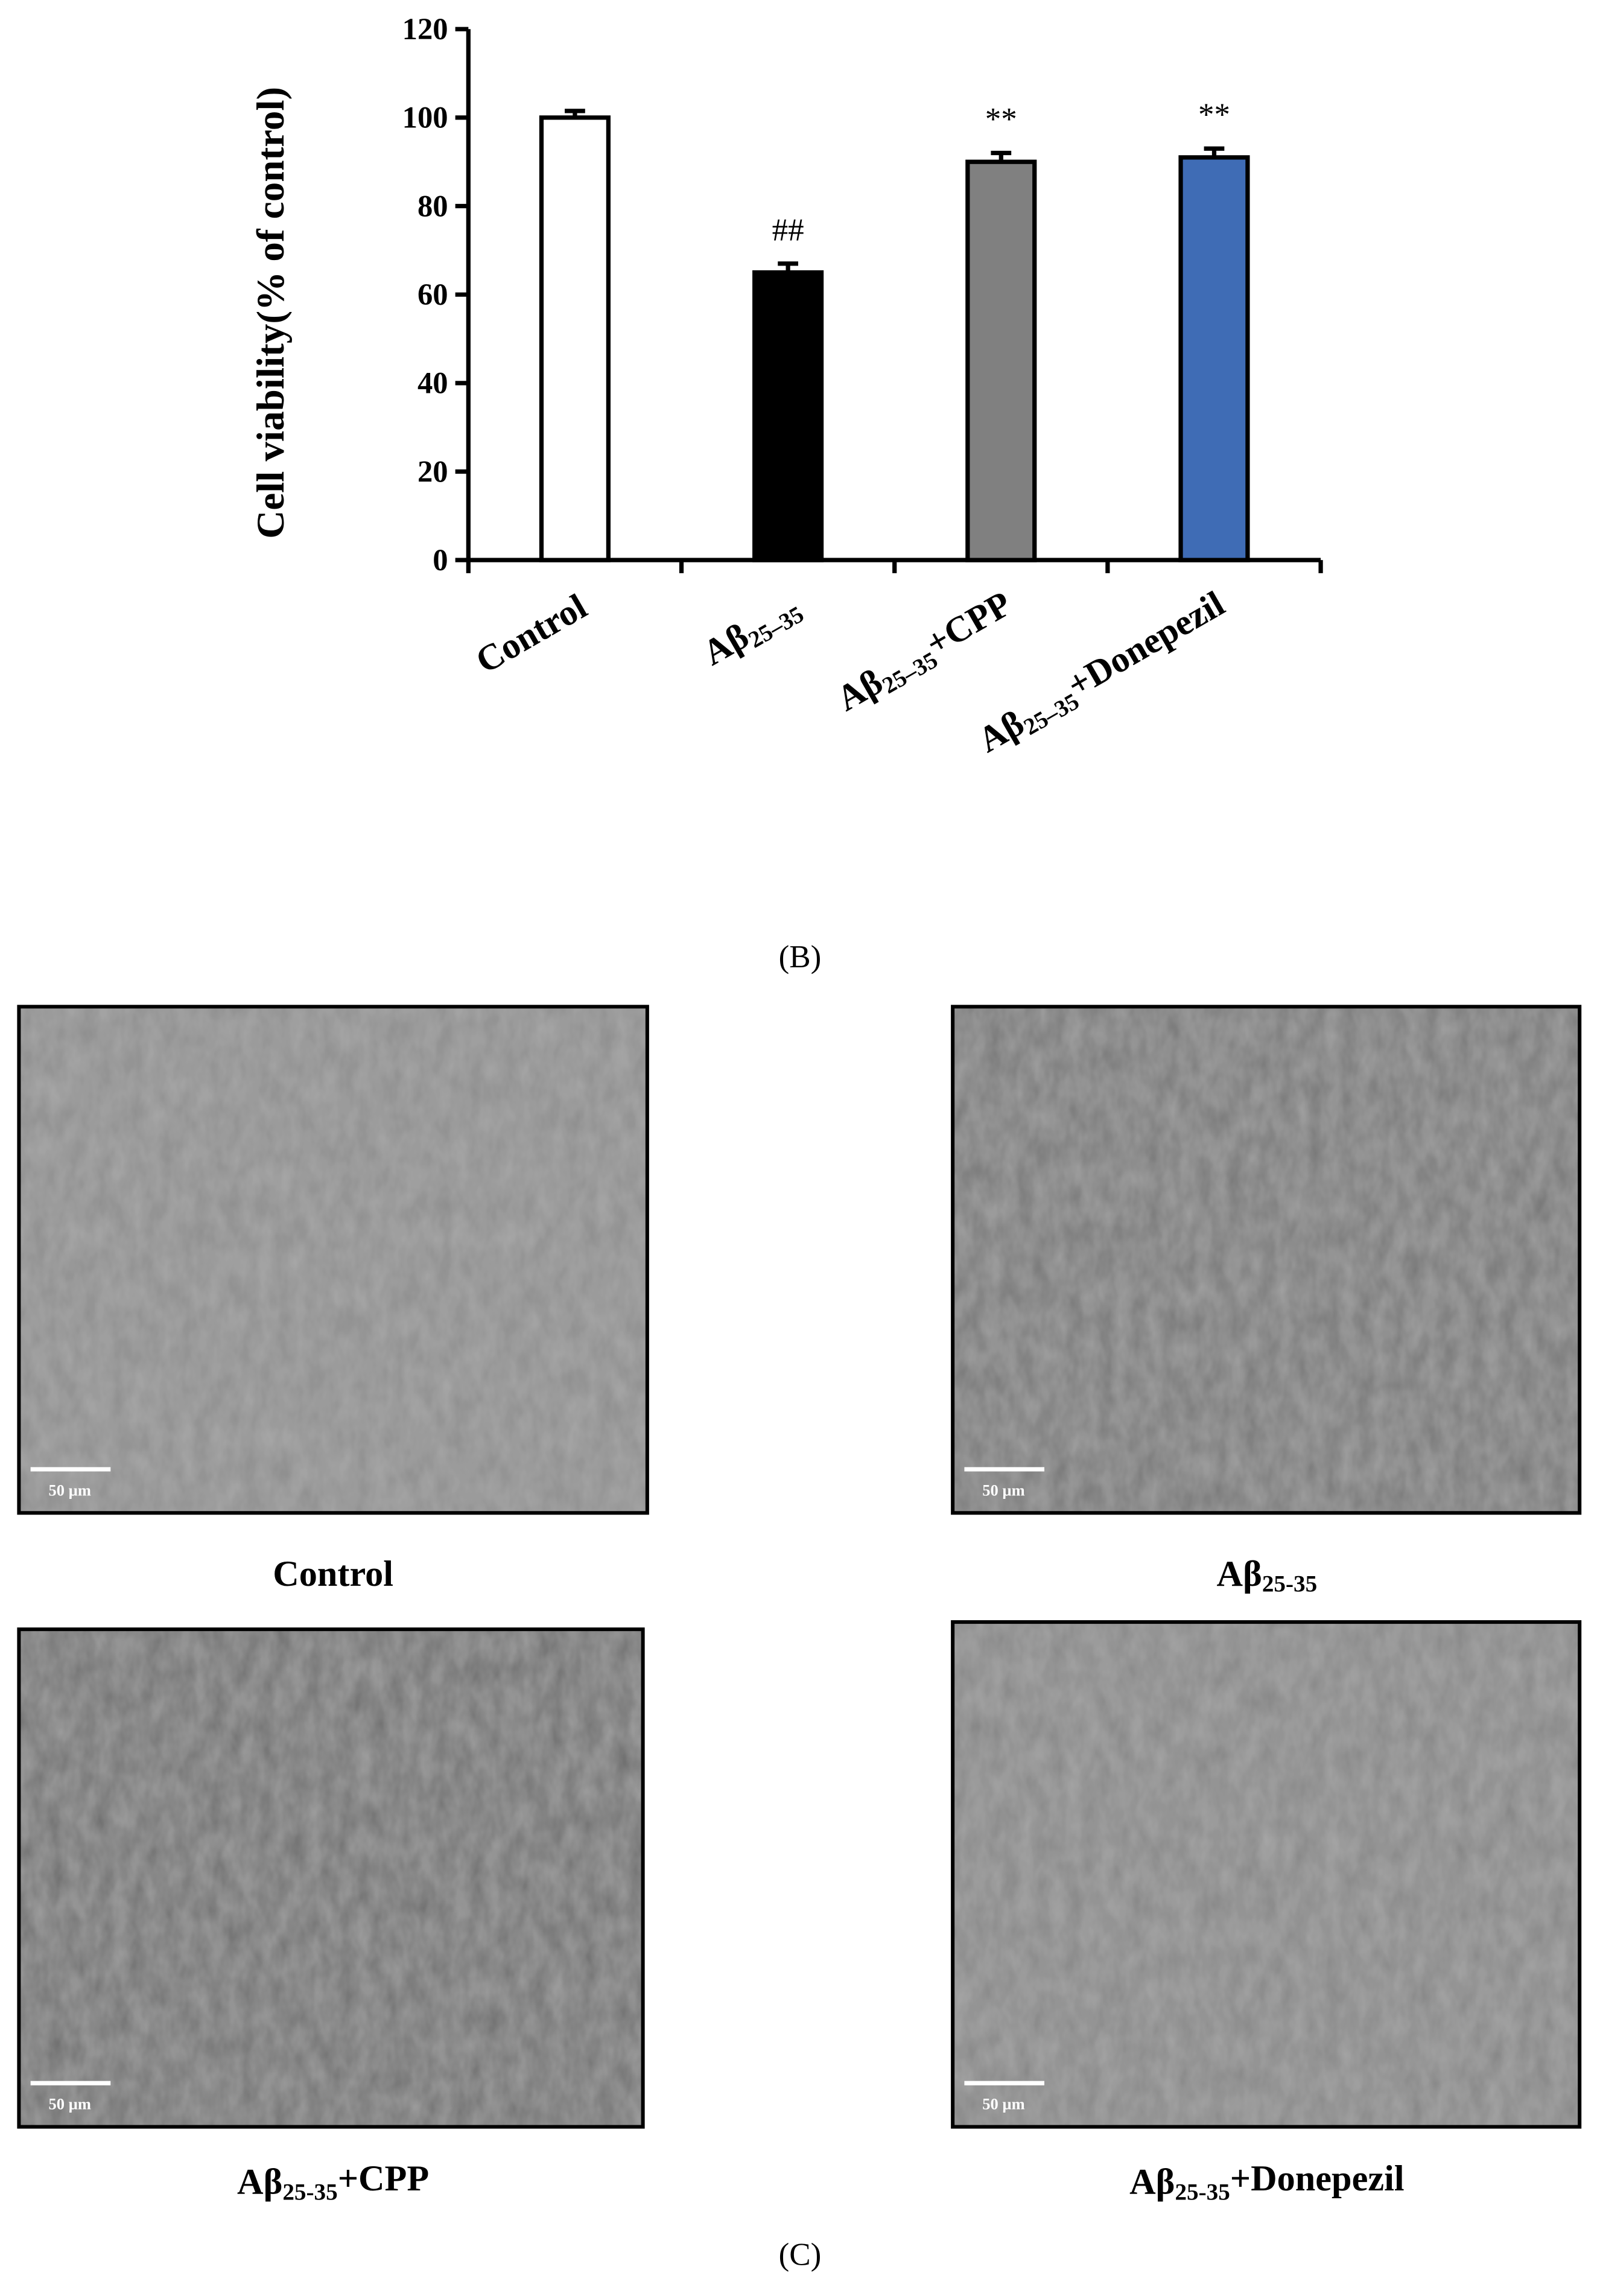 The image size is (1600, 2296). I want to click on panel-label: (B), so click(800, 957).